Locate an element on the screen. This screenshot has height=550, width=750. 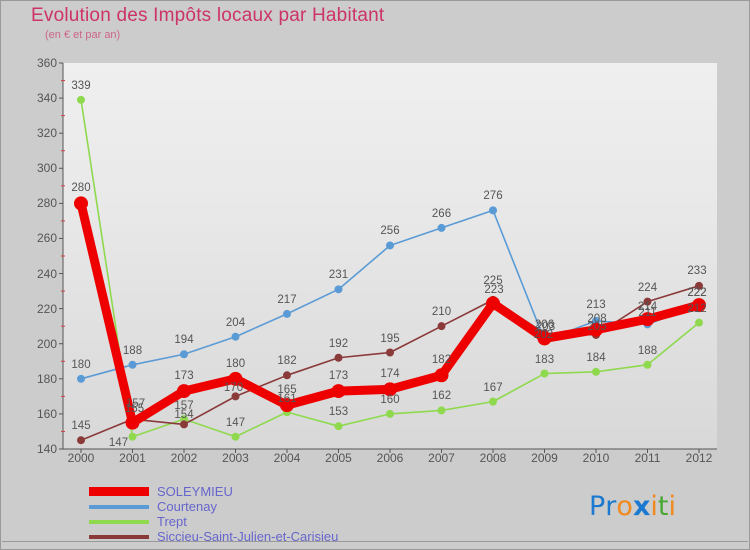
logo-letter: P is located at coordinates (597, 506).